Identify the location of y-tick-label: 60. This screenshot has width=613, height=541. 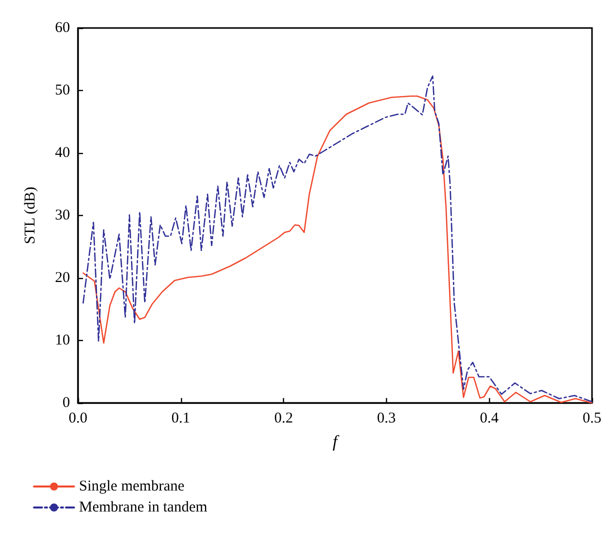
(62, 28).